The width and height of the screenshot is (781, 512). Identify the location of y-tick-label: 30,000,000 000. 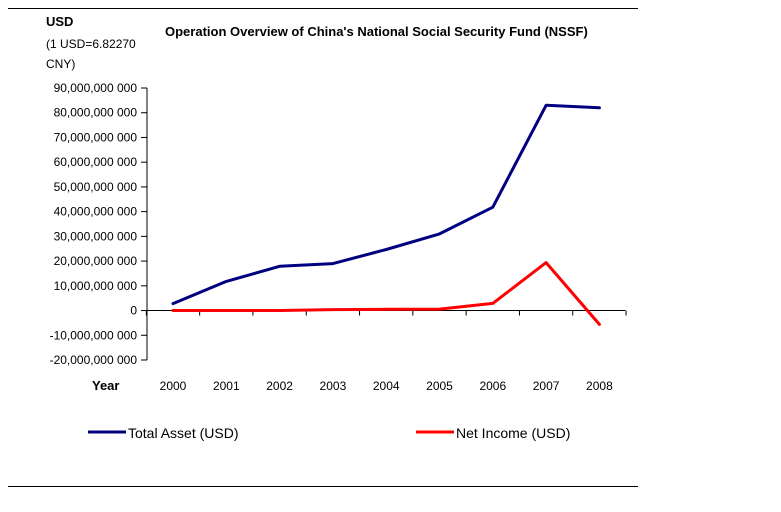
(96, 236).